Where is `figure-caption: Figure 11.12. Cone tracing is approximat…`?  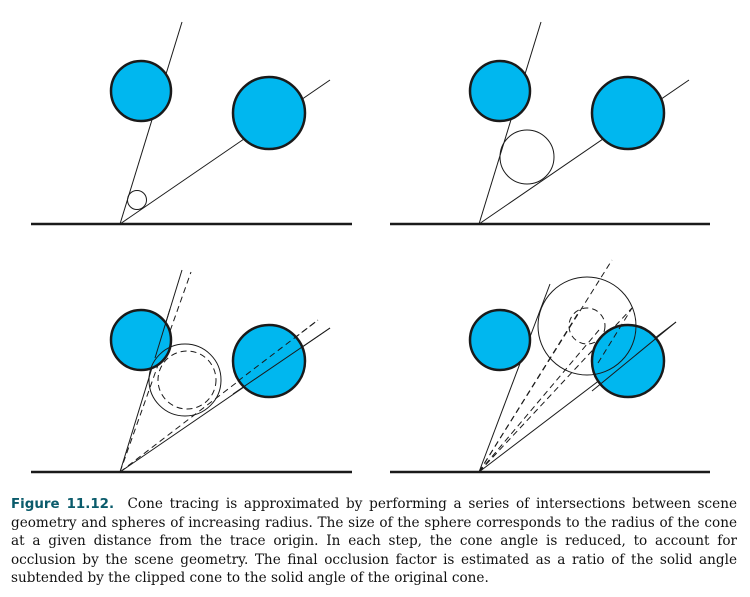 figure-caption: Figure 11.12. Cone tracing is approximat… is located at coordinates (374, 541).